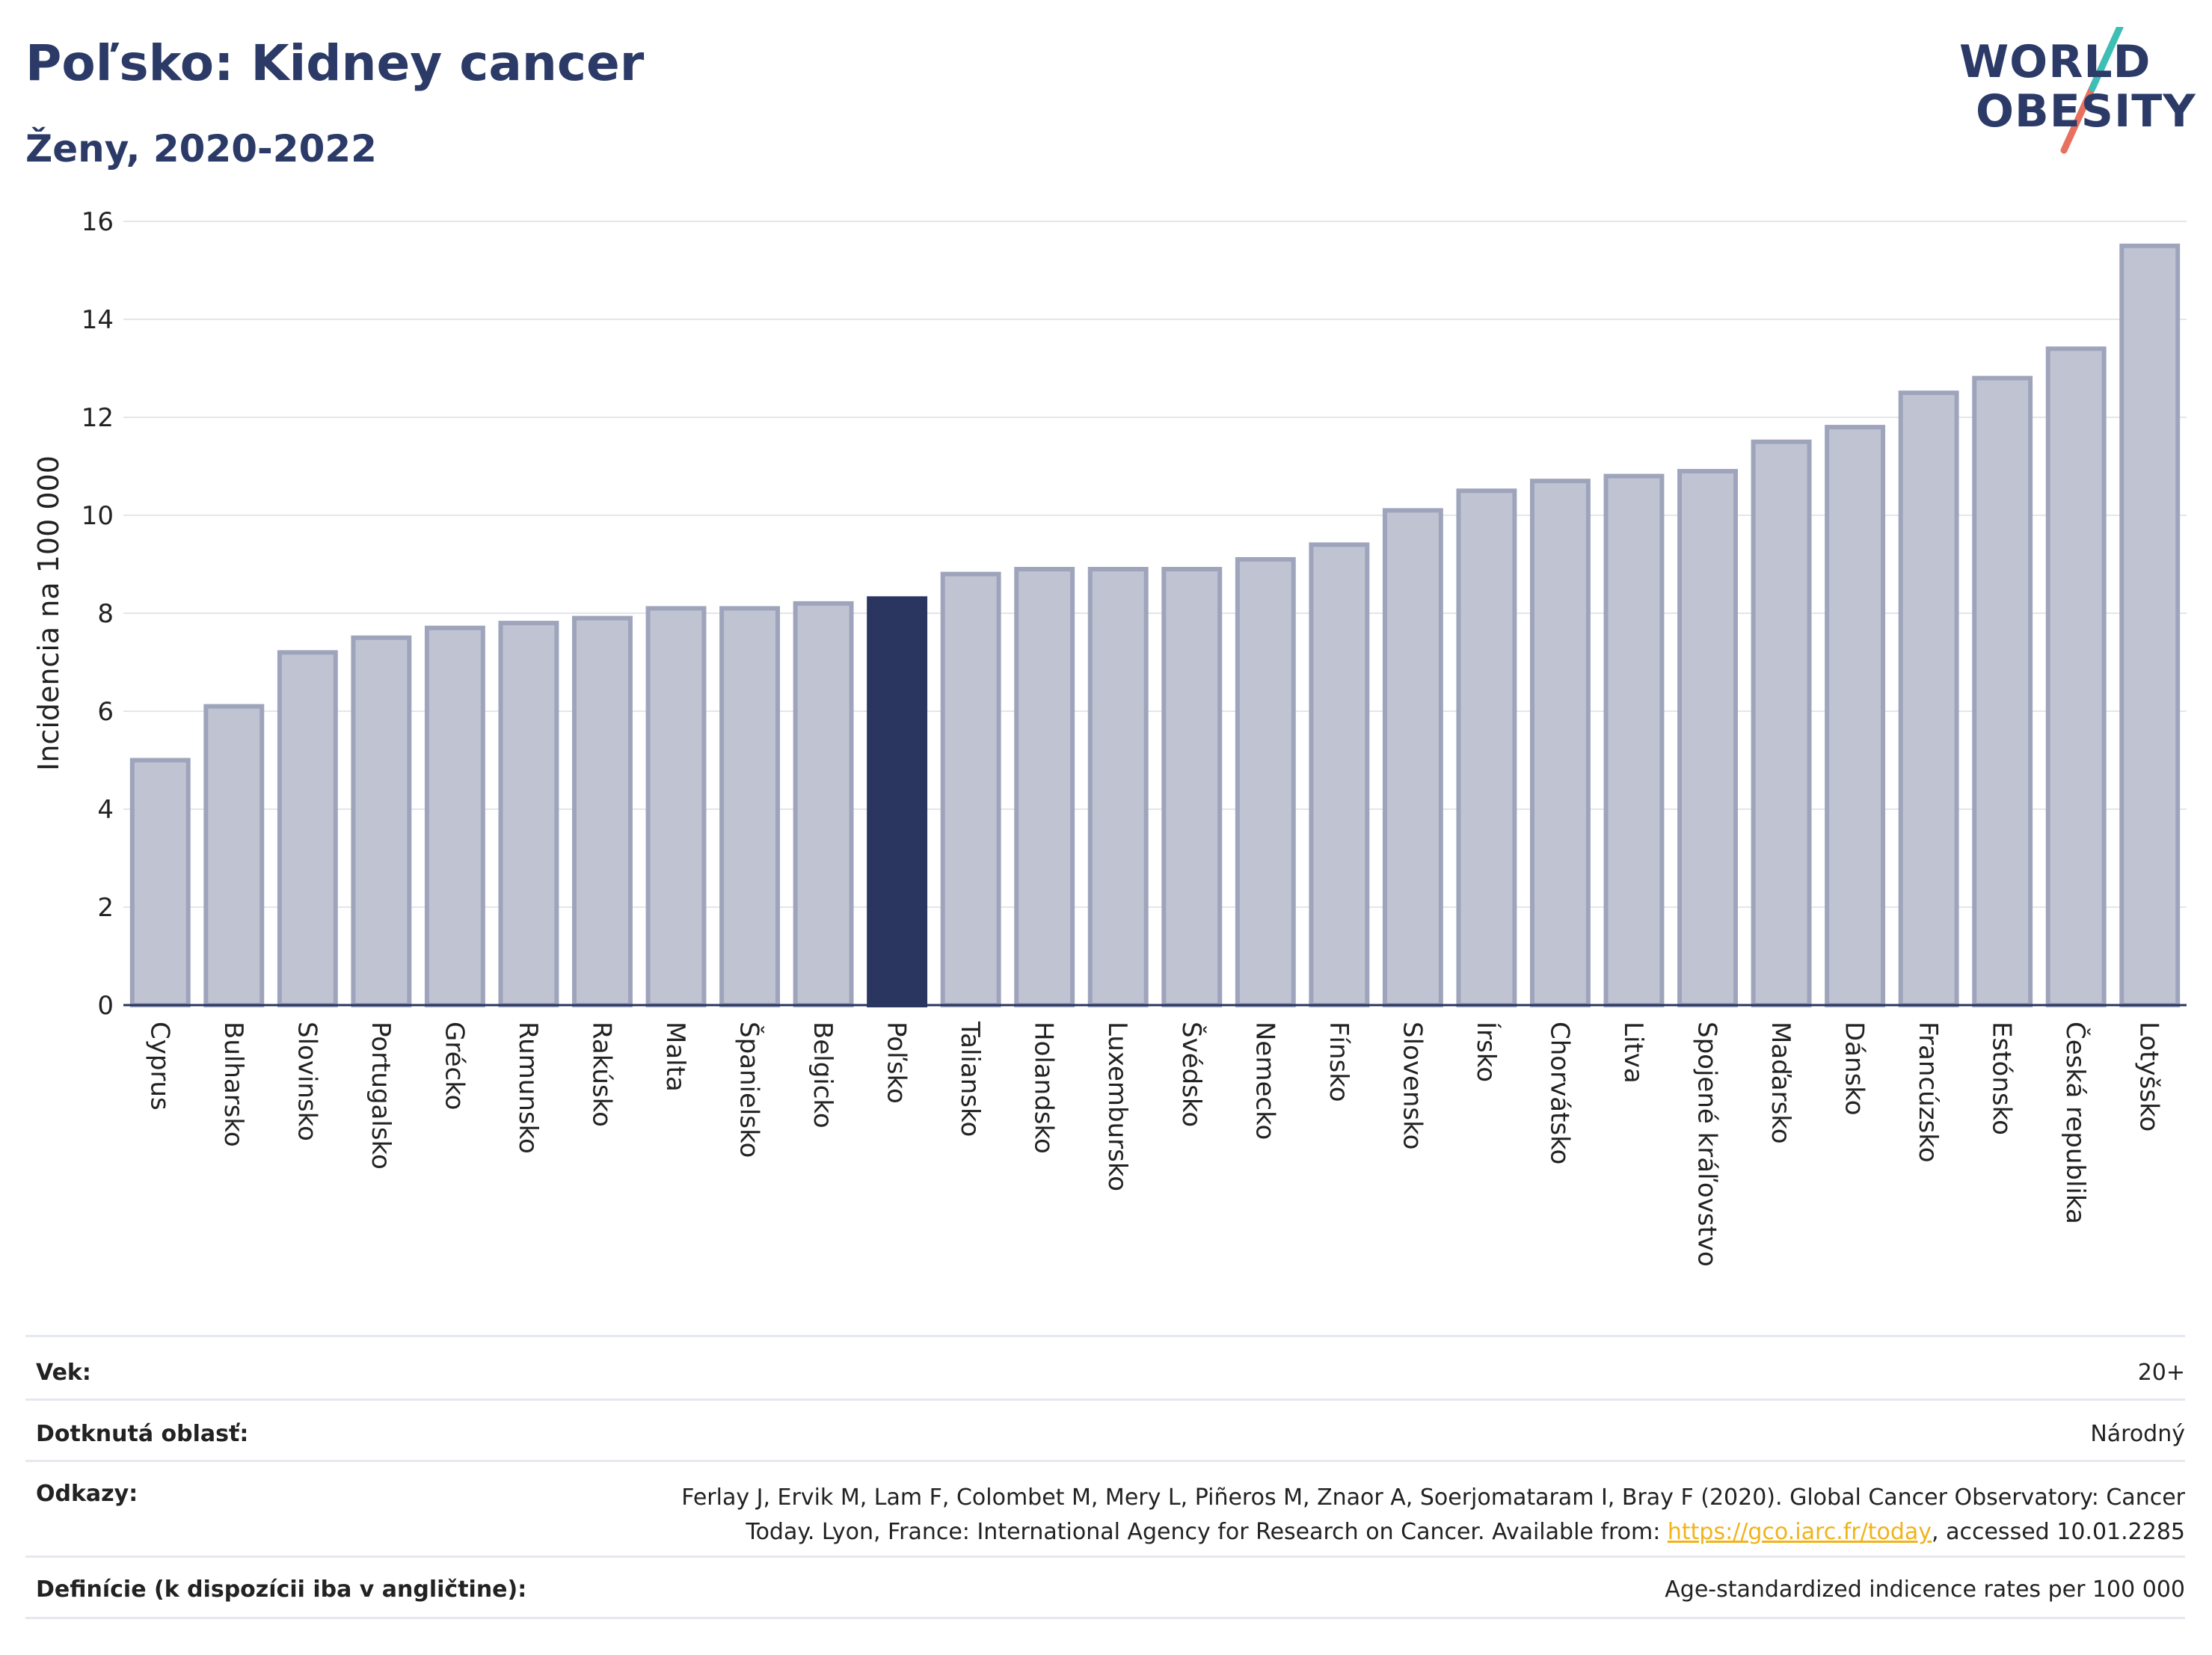  I want to click on age-value: 20+, so click(2161, 1373).